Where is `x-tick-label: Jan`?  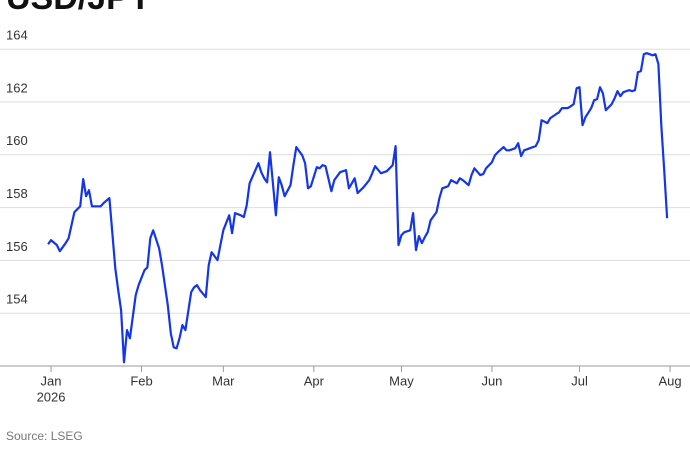
x-tick-label: Jan is located at coordinates (51, 380).